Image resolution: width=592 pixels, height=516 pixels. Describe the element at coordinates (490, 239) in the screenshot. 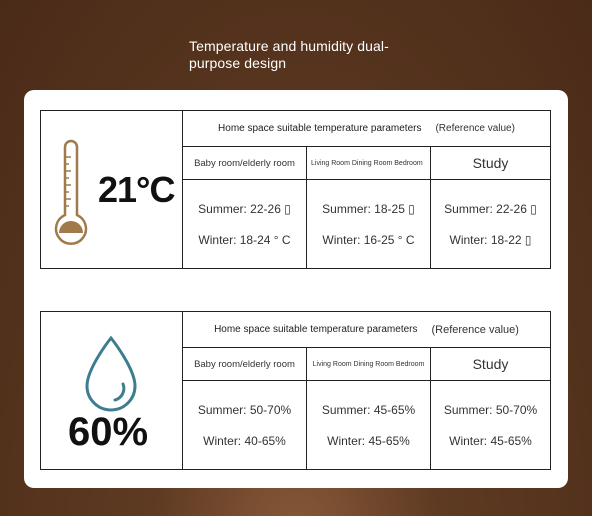

I see `winter-value: Winter: 18-22 ▯` at that location.